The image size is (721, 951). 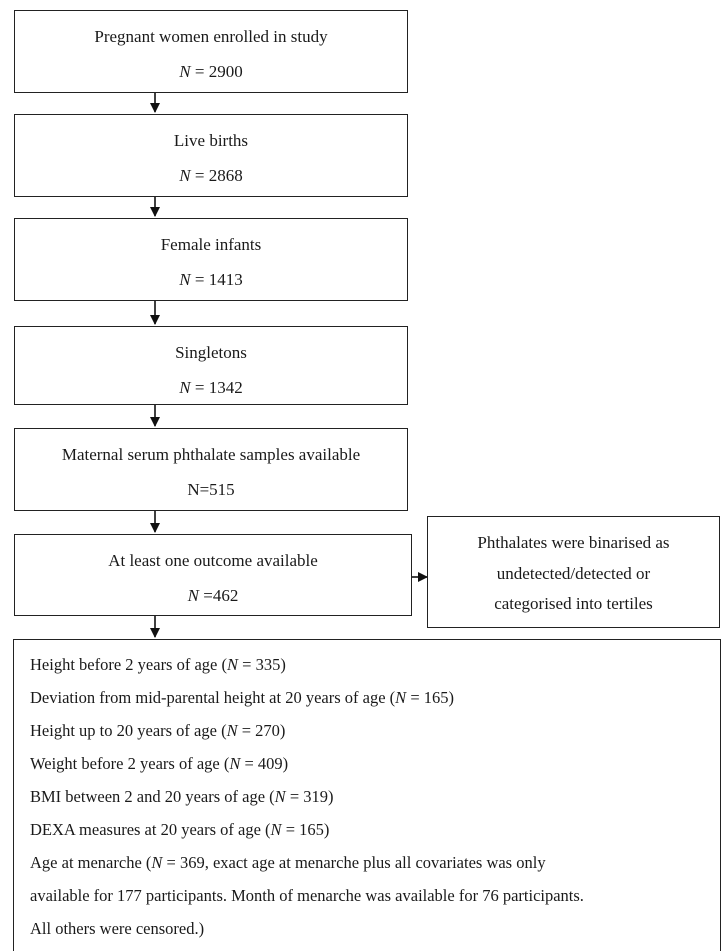 What do you see at coordinates (211, 352) in the screenshot?
I see `box-label: Singletons` at bounding box center [211, 352].